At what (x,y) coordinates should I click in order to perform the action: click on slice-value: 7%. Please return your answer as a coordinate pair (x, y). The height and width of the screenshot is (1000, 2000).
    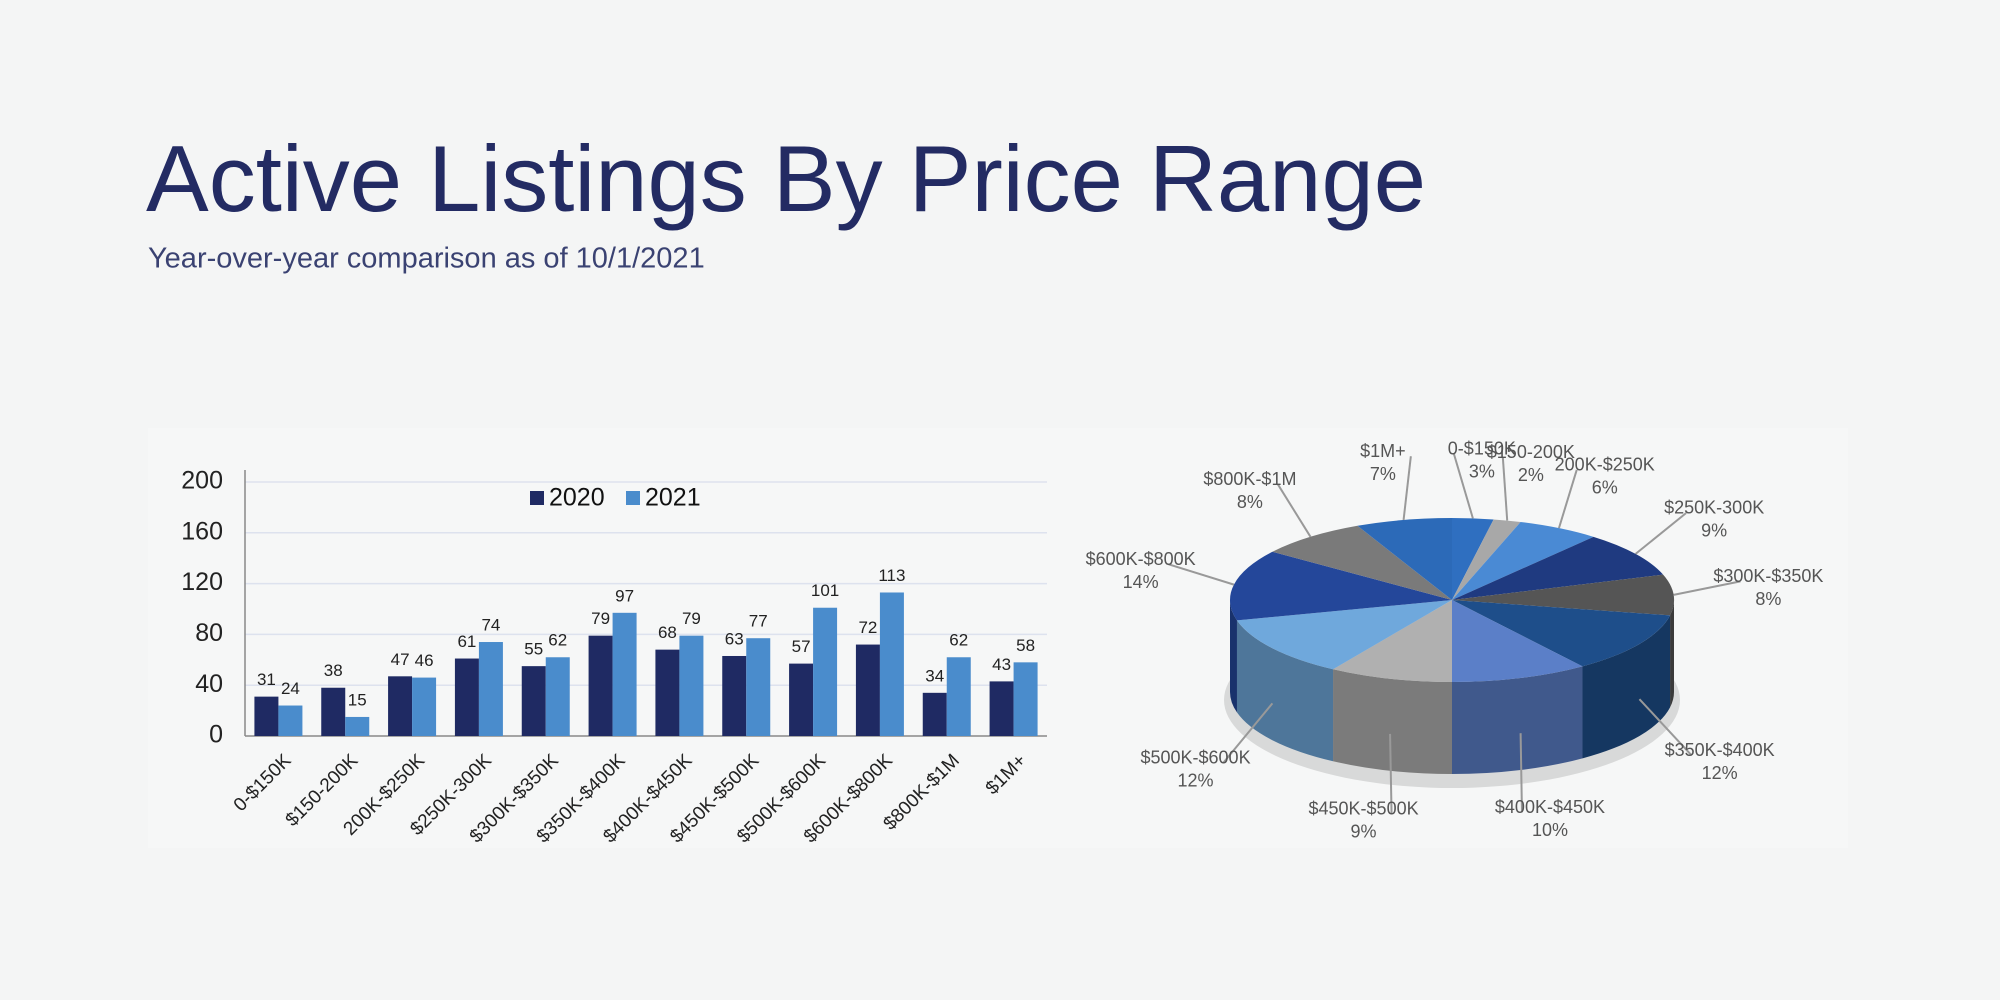
    Looking at the image, I should click on (1383, 474).